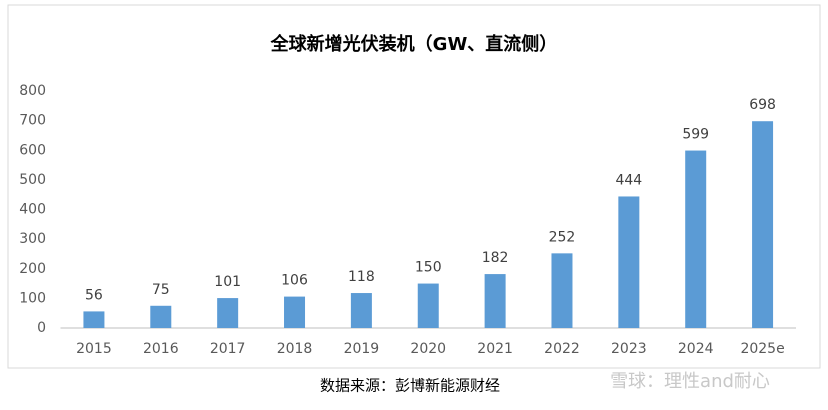 Image resolution: width=828 pixels, height=410 pixels. Describe the element at coordinates (32, 91) in the screenshot. I see `y-tick-label: 800` at that location.